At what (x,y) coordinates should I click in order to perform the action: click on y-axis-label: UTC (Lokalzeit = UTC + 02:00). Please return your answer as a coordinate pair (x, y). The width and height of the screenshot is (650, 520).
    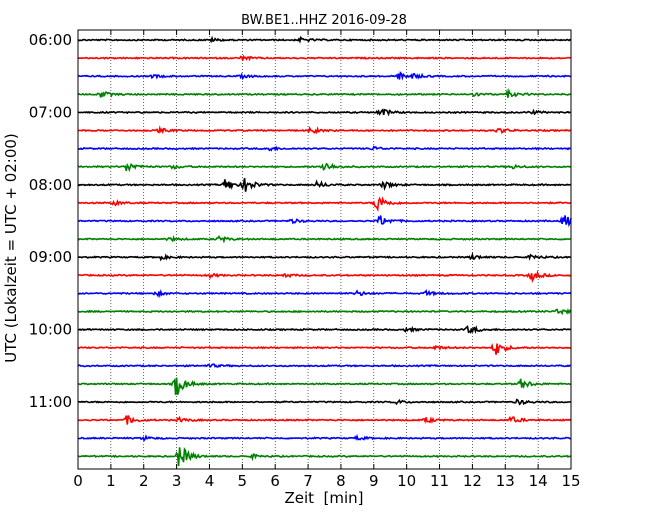
    Looking at the image, I should click on (11, 248).